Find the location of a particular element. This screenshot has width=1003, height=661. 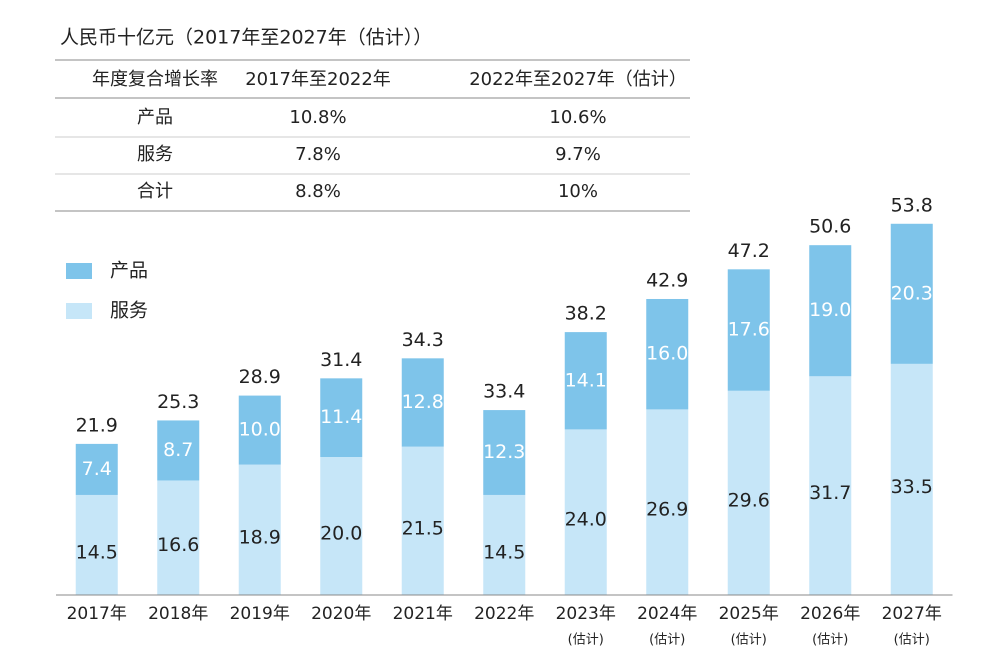

table-cell: 8.8% is located at coordinates (318, 191).